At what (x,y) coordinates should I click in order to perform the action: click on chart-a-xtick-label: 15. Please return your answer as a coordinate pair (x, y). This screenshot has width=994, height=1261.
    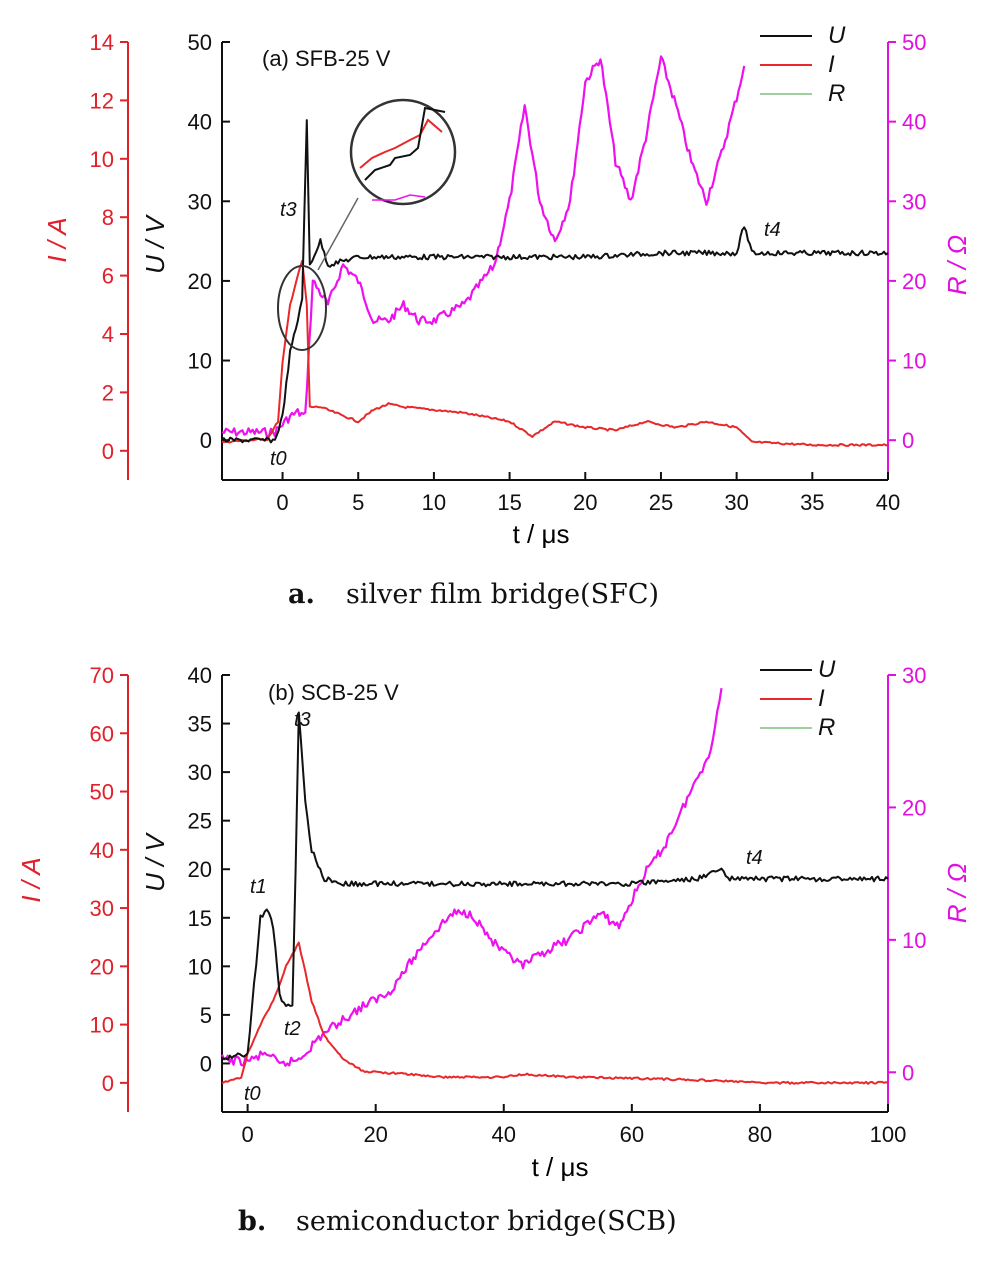
    Looking at the image, I should click on (509, 502).